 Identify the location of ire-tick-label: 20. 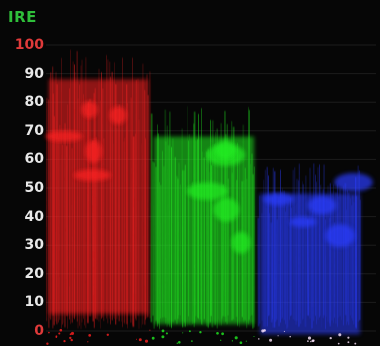
(34, 273).